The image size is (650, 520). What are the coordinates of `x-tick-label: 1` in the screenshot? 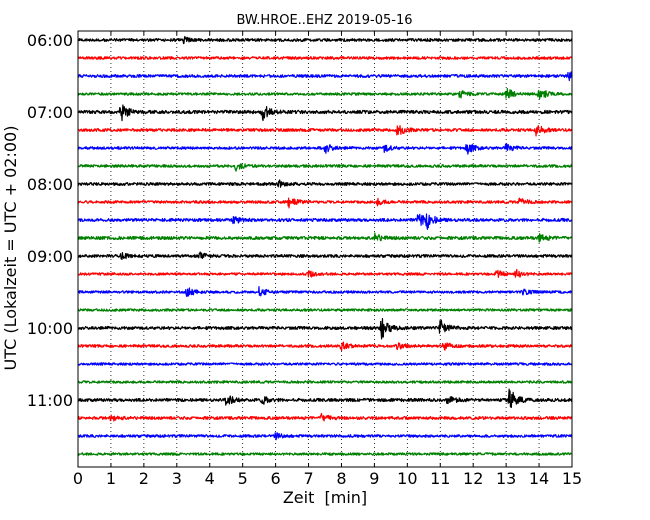 It's located at (111, 478).